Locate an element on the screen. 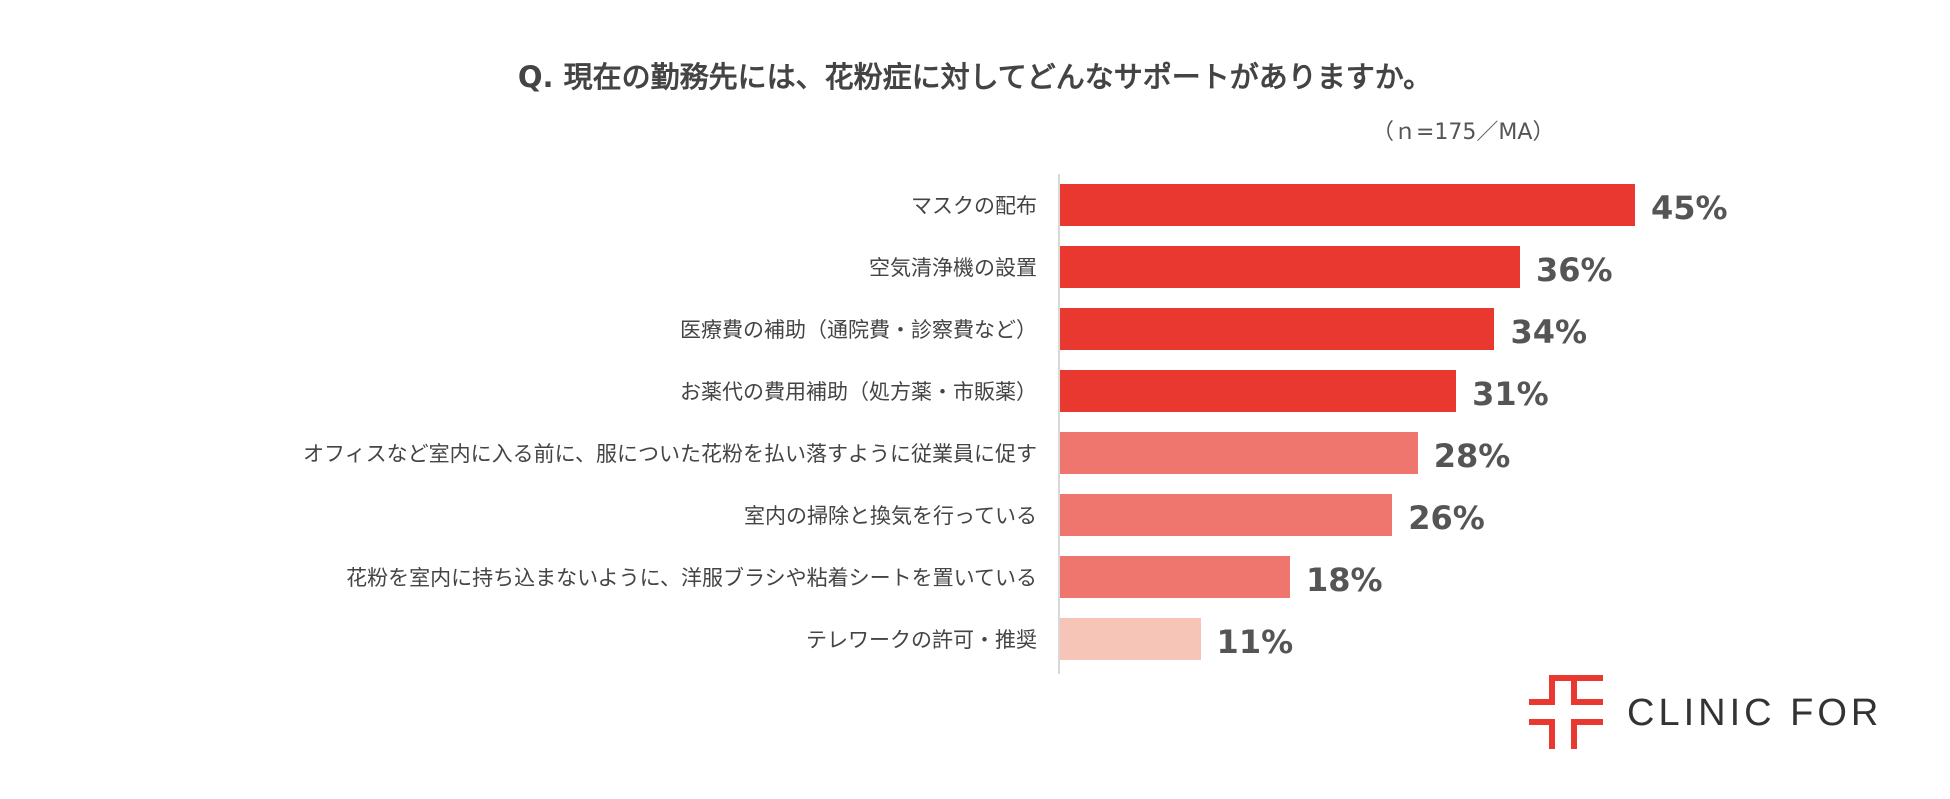 The width and height of the screenshot is (1950, 799). value-label: 31% is located at coordinates (1510, 394).